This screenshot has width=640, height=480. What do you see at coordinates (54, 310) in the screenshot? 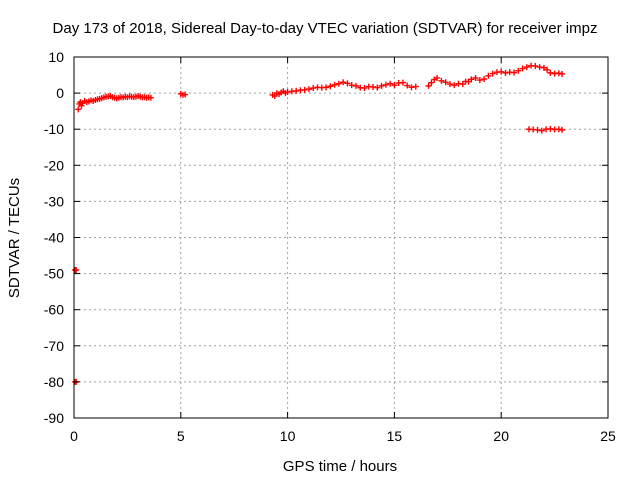
I see `y-tick-label: -60` at bounding box center [54, 310].